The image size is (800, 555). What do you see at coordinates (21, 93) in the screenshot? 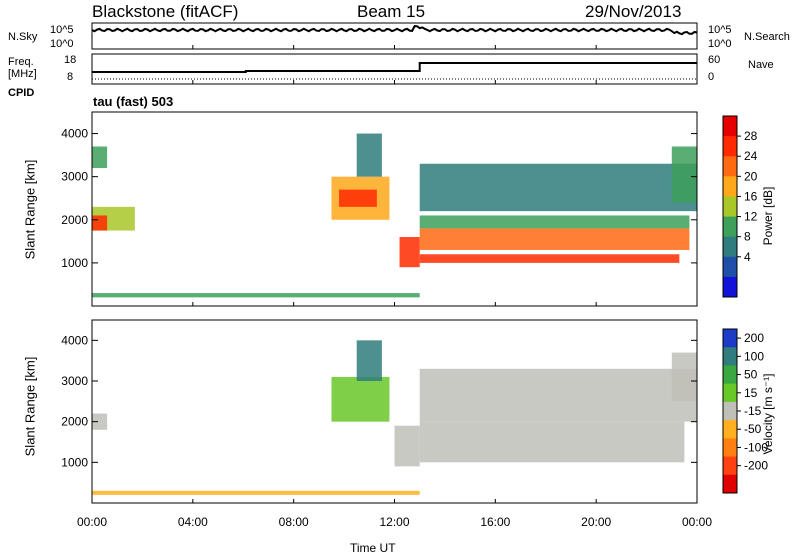
I see `cpid-label: CPID` at bounding box center [21, 93].